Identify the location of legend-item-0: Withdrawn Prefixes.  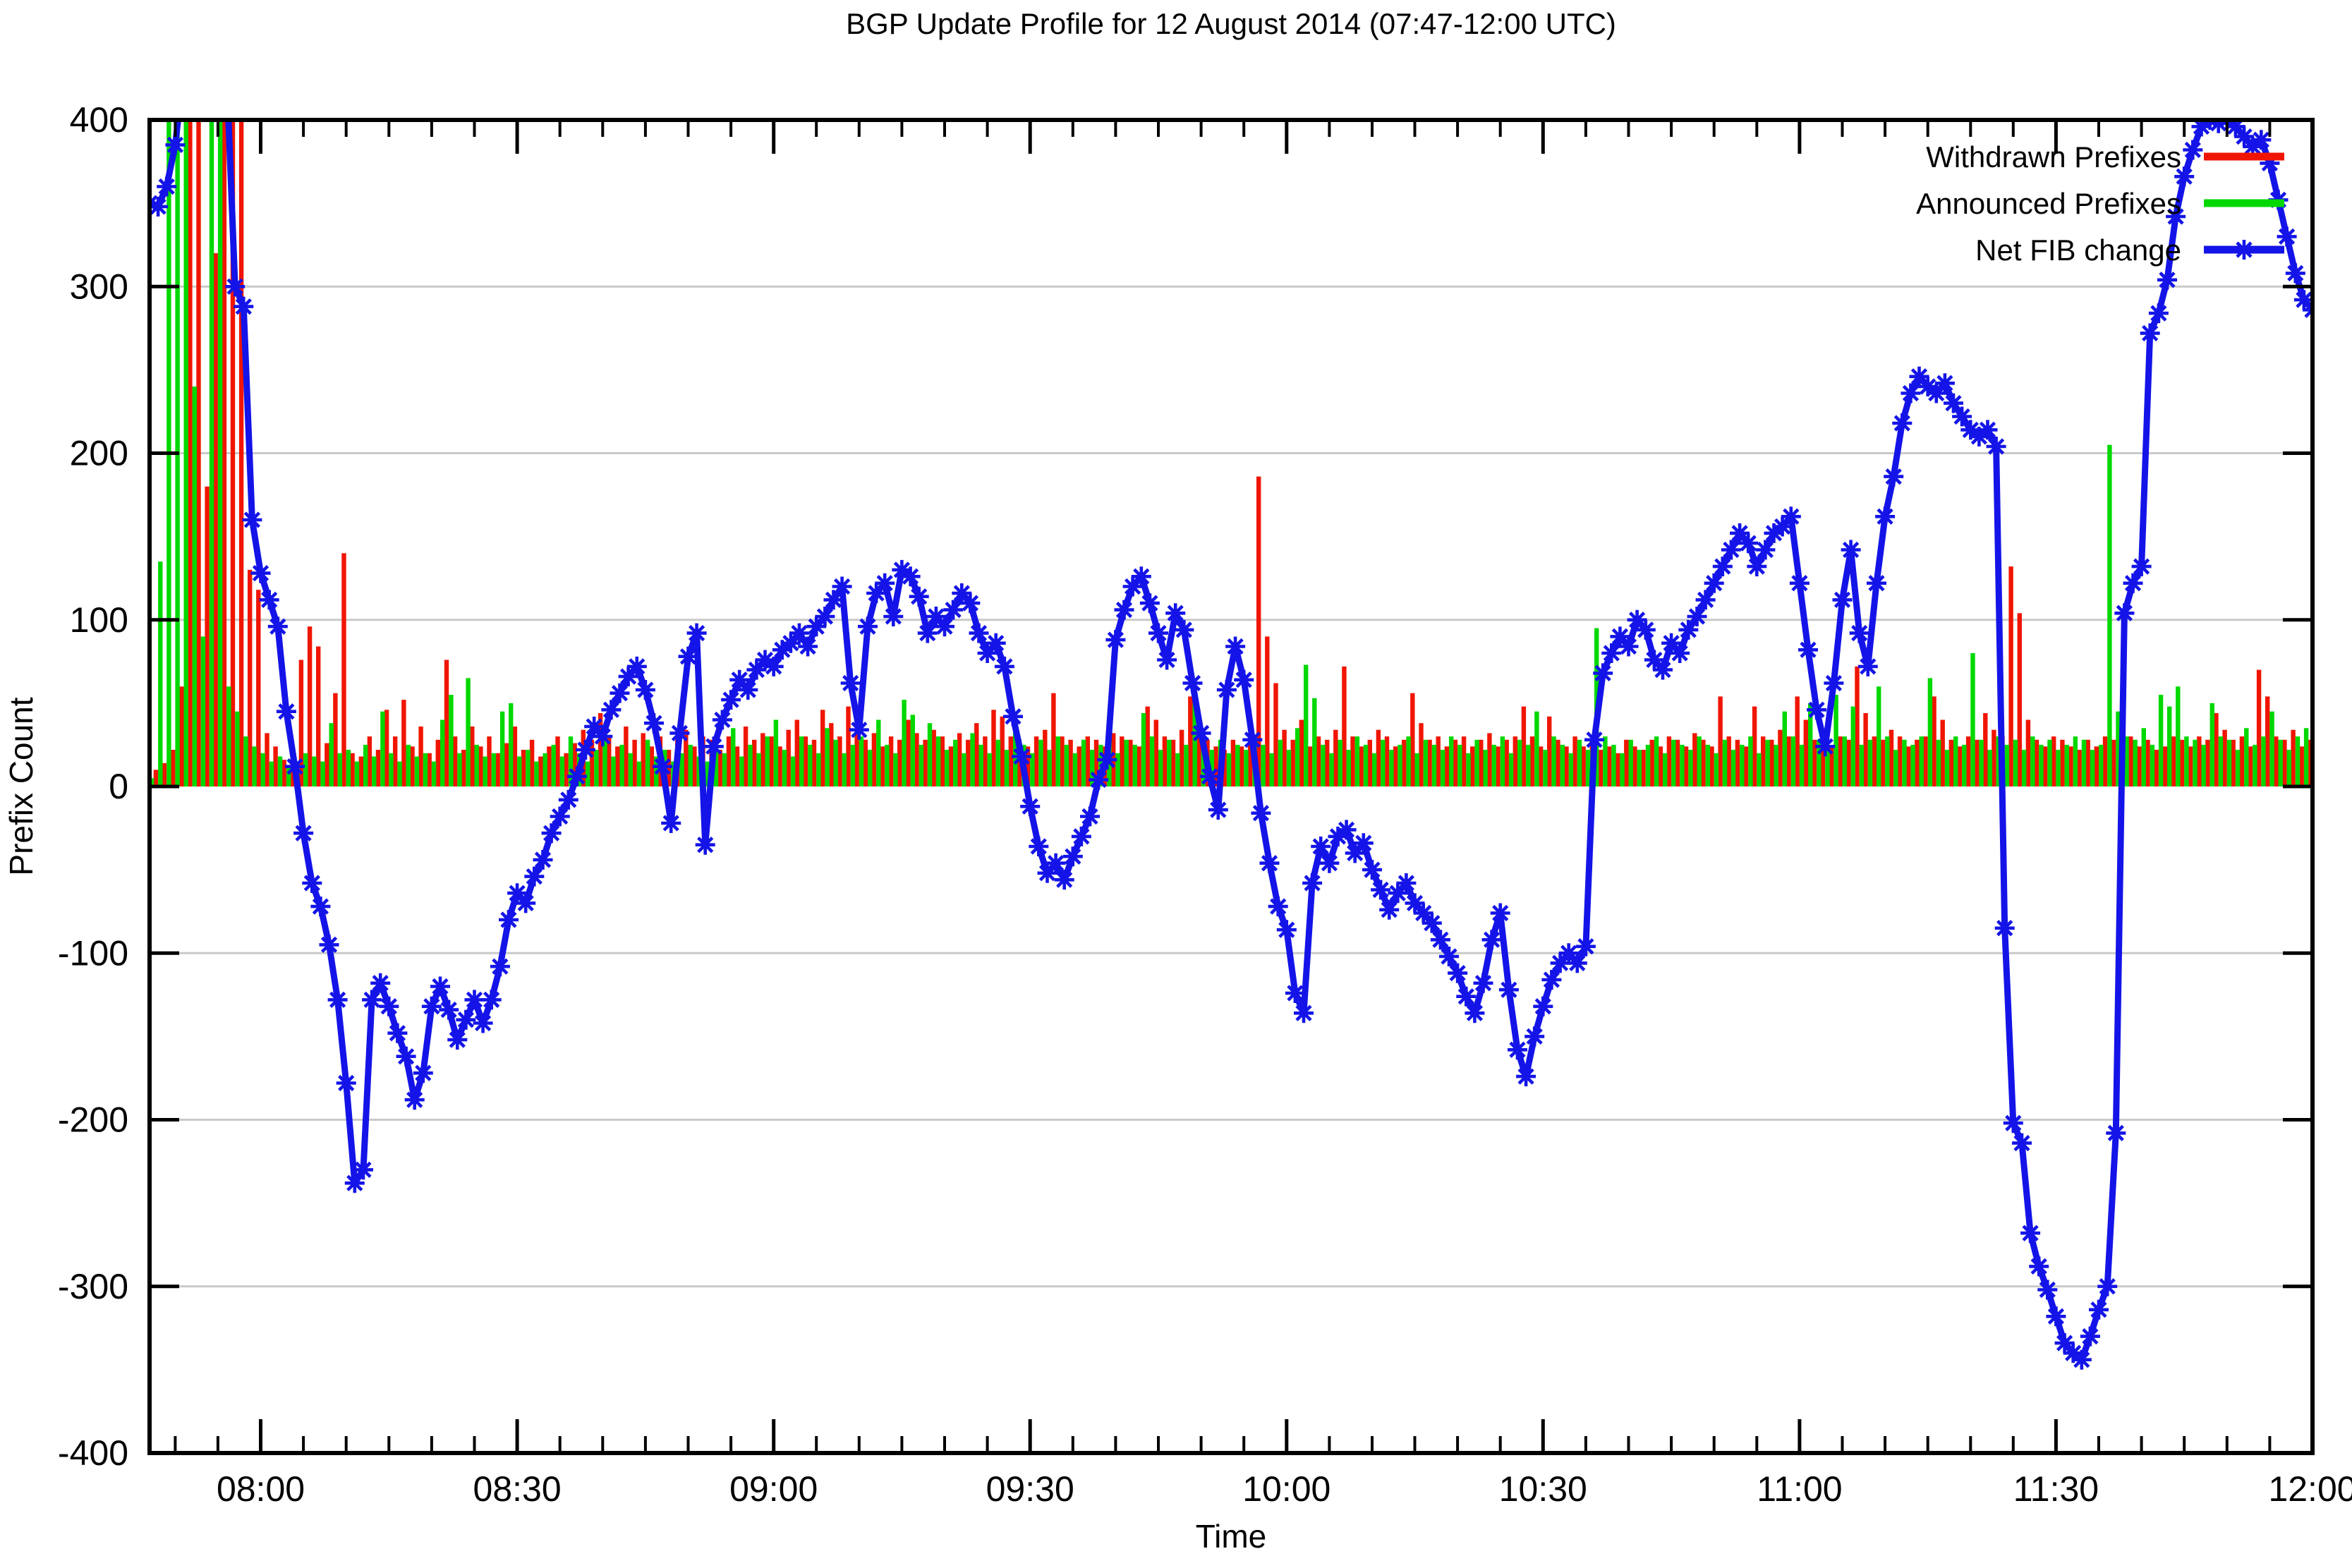
(2105, 157).